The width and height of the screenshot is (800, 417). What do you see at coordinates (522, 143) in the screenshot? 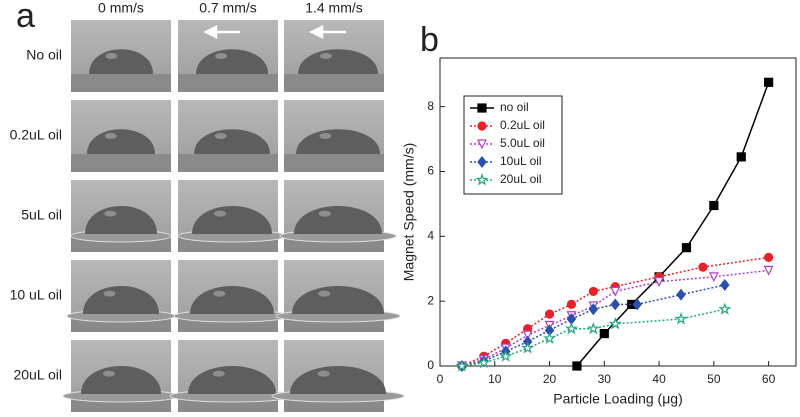
I see `legend-label: 5.0uL oil` at bounding box center [522, 143].